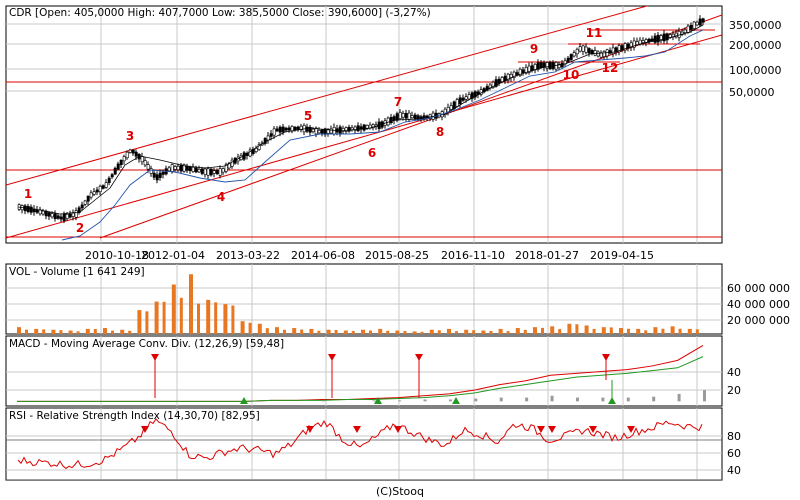 This screenshot has height=500, width=800. I want to click on price-y-tick: 200,0000, so click(755, 45).